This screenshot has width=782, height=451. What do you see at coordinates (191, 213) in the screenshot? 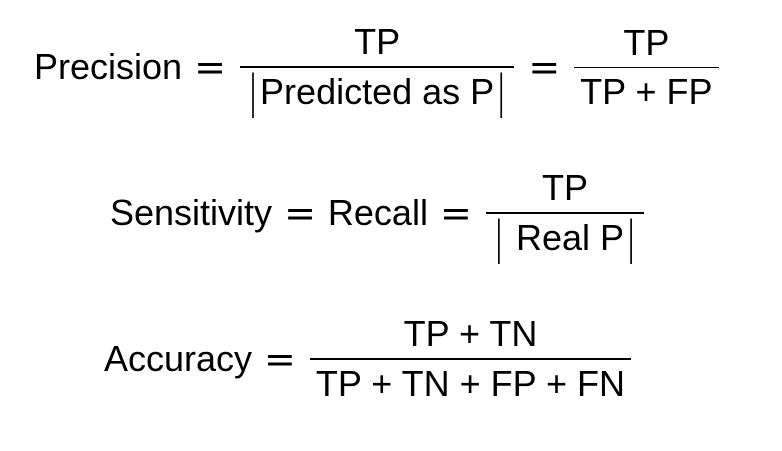
I see `sensitivity-term: Sensitivity` at bounding box center [191, 213].